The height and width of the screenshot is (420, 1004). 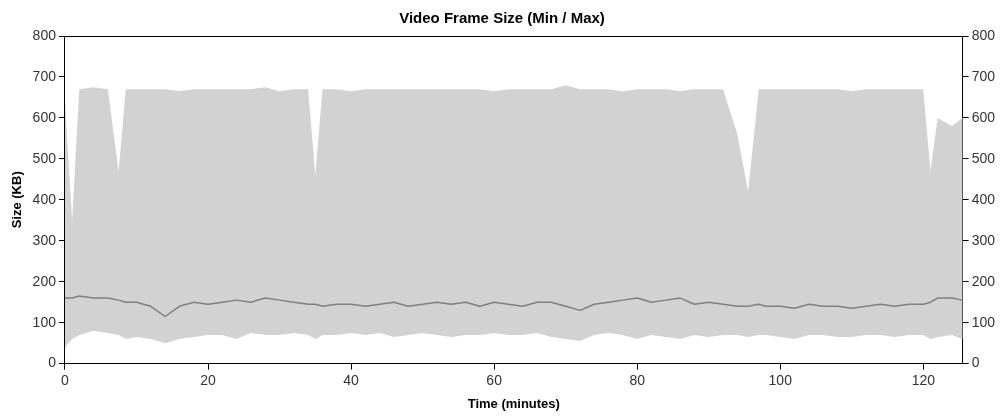 What do you see at coordinates (44, 198) in the screenshot?
I see `y-tick-label: 400` at bounding box center [44, 198].